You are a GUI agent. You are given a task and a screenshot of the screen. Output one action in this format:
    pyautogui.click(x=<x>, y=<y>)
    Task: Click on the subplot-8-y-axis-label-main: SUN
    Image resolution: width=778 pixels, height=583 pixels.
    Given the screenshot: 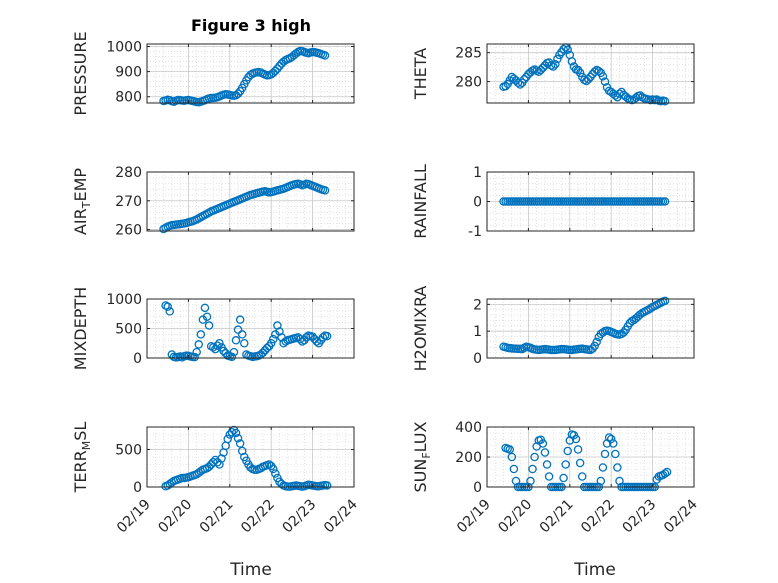 What is the action you would take?
    pyautogui.click(x=420, y=476)
    